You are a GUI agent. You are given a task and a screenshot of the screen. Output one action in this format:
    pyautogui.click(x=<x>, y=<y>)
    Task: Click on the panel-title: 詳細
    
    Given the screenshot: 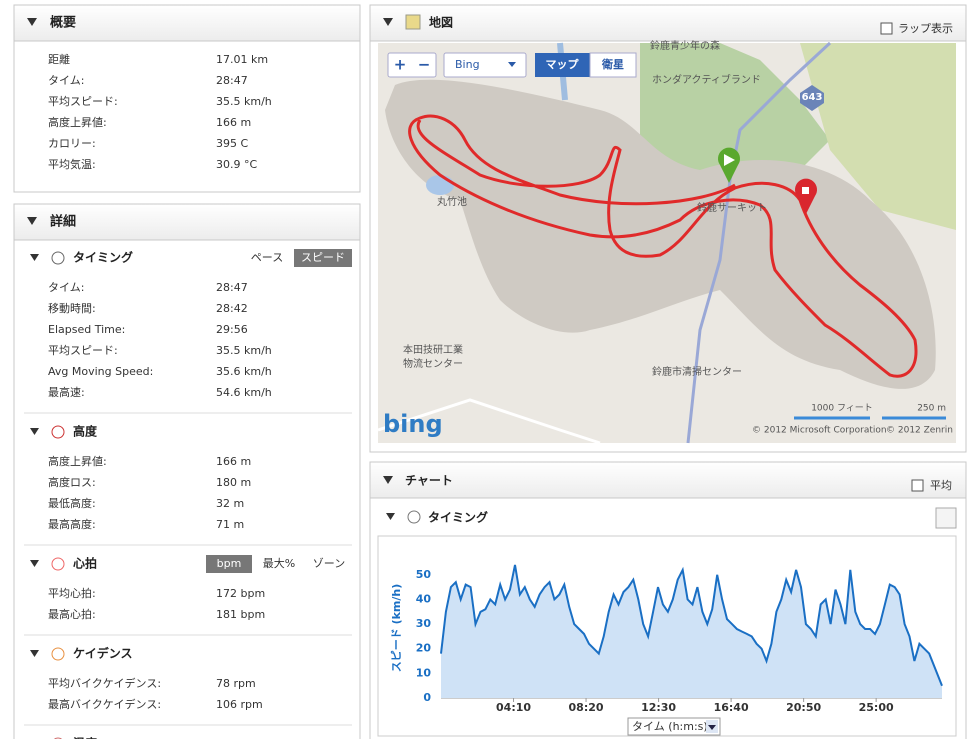 What is the action you would take?
    pyautogui.click(x=63, y=222)
    